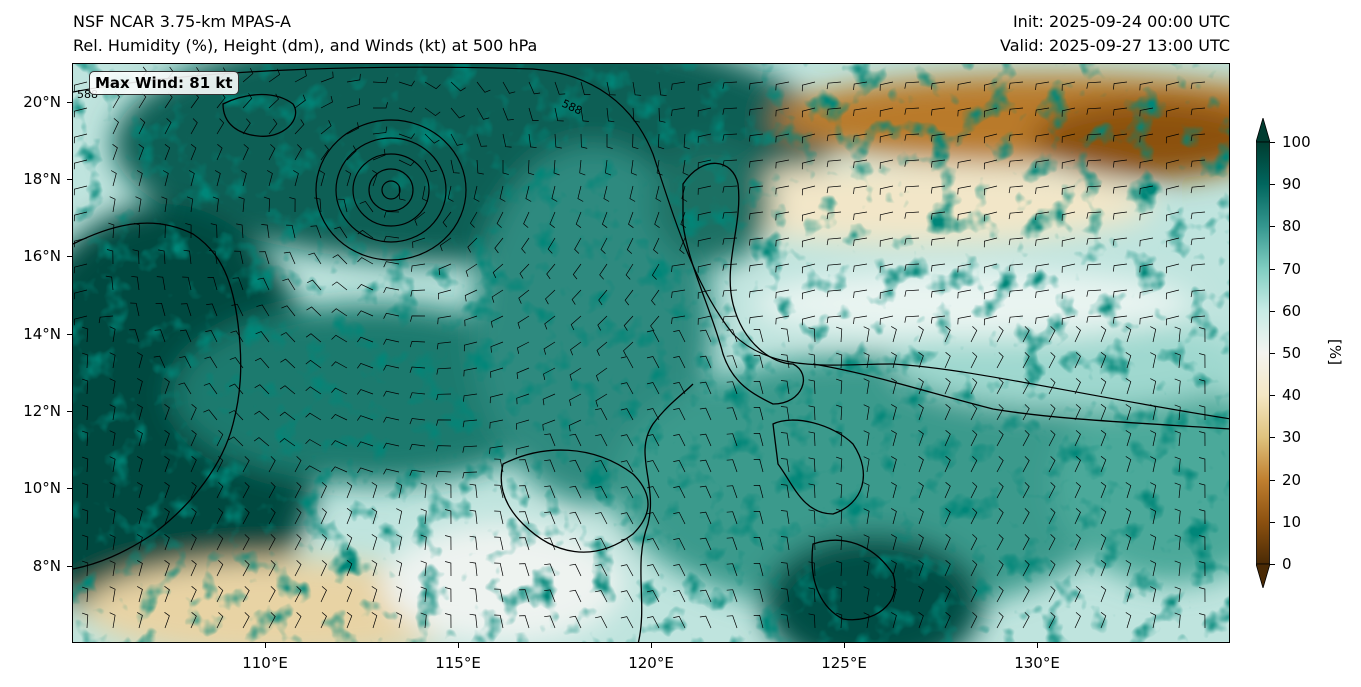 The height and width of the screenshot is (687, 1361). Describe the element at coordinates (1263, 130) in the screenshot. I see `colorbar-max-extend` at that location.